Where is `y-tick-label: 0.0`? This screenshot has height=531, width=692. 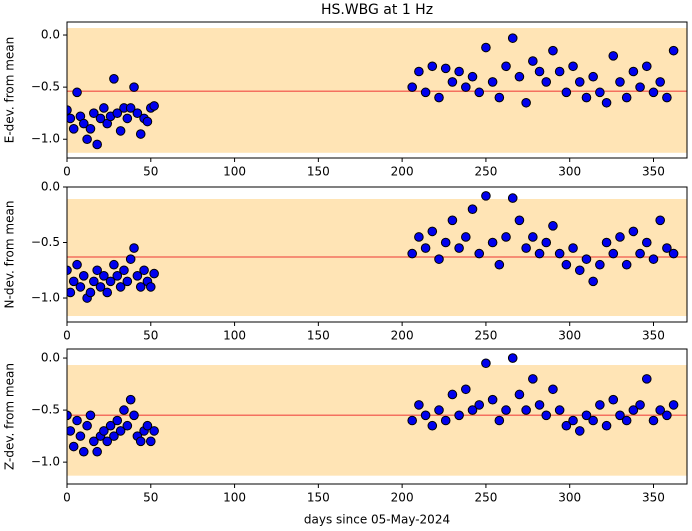
y-tick-label: 0.0 is located at coordinates (50, 187).